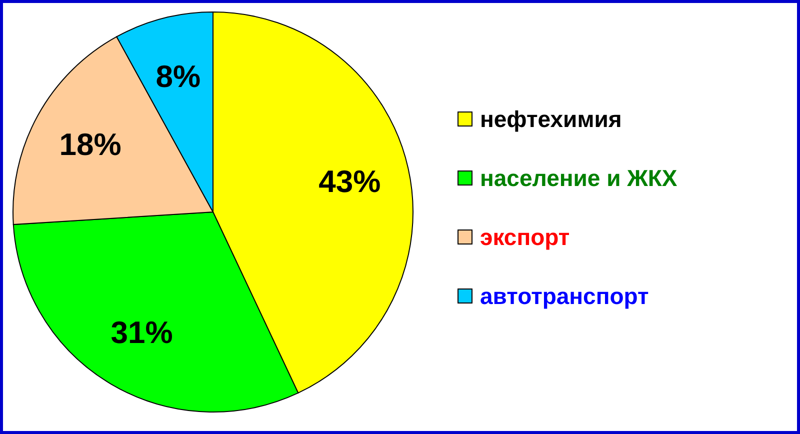 Image resolution: width=800 pixels, height=434 pixels. I want to click on data-label: 18%, so click(90, 144).